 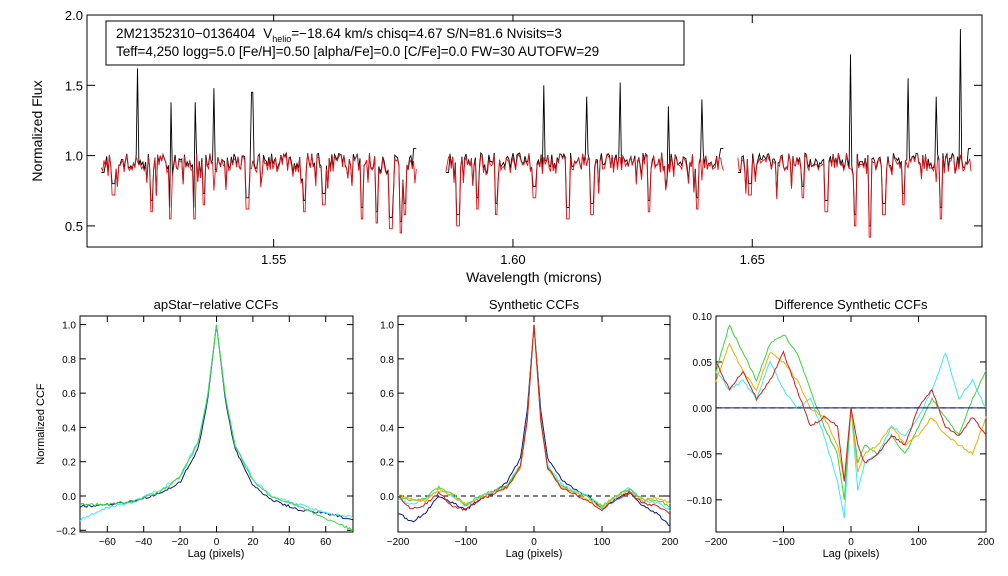 What do you see at coordinates (512, 259) in the screenshot?
I see `spectrum-xtick-label: 1.60` at bounding box center [512, 259].